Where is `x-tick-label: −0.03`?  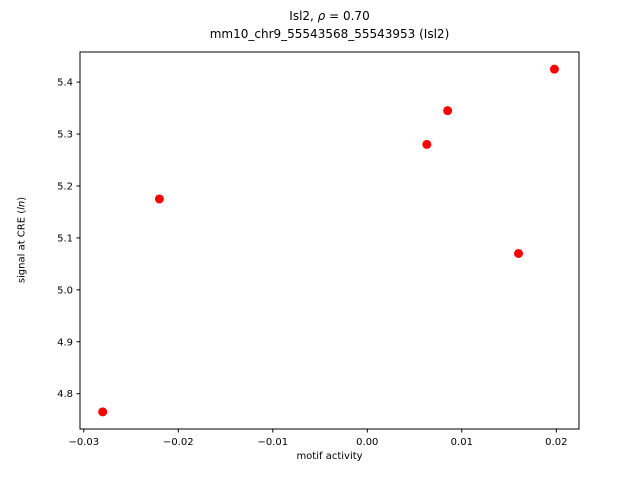
x-tick-label: −0.03 is located at coordinates (83, 442).